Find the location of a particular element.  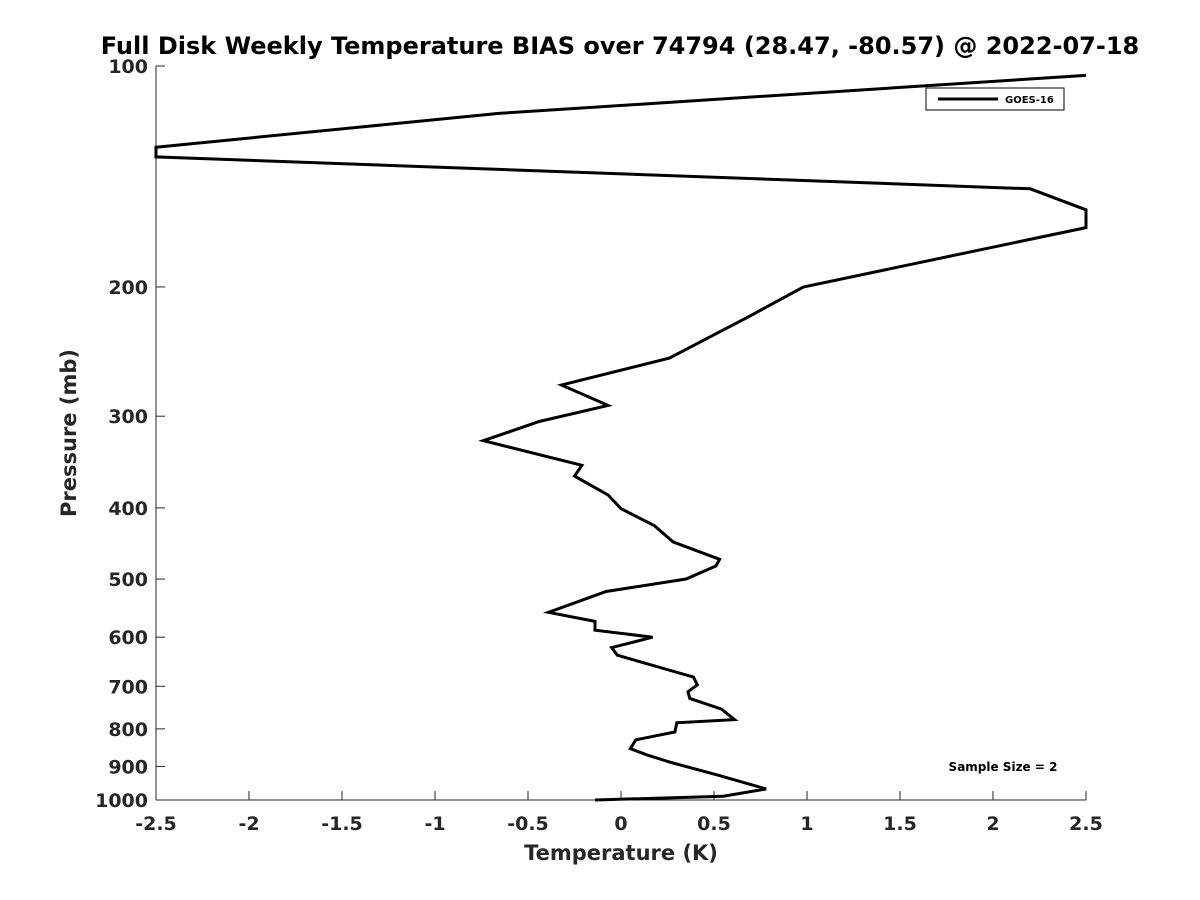

x-tick-label: 0.5 is located at coordinates (714, 824).